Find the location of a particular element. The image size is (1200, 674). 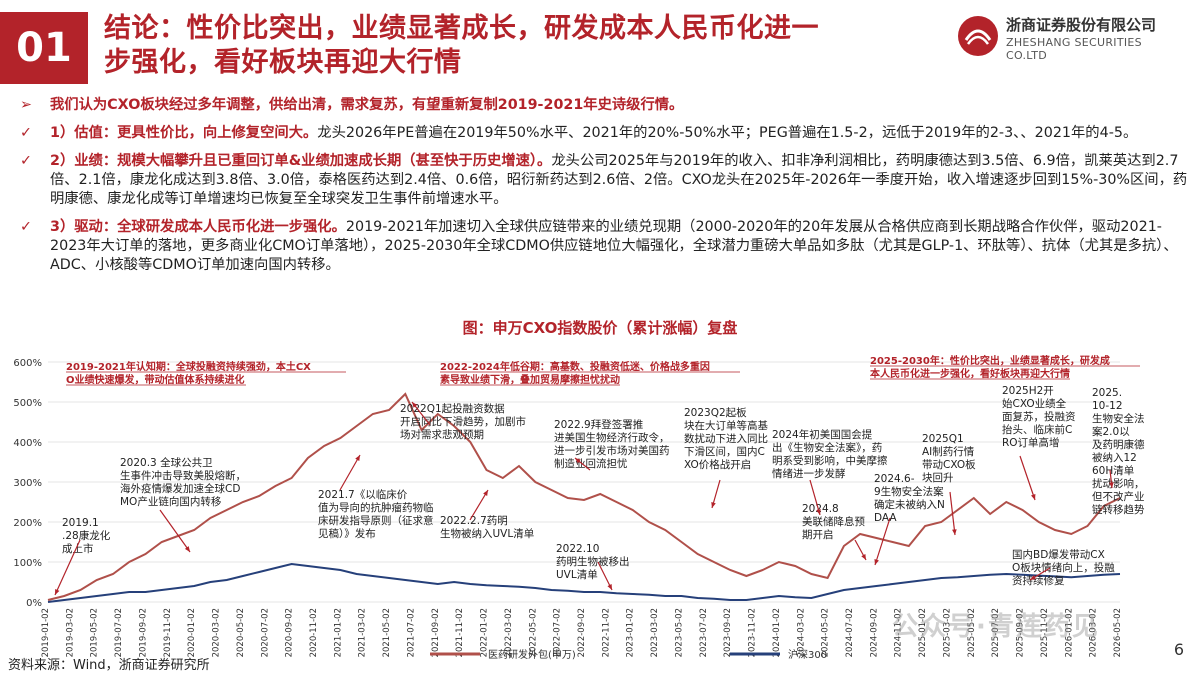

svg-text: 数扰动下进入同比 is located at coordinates (726, 438).